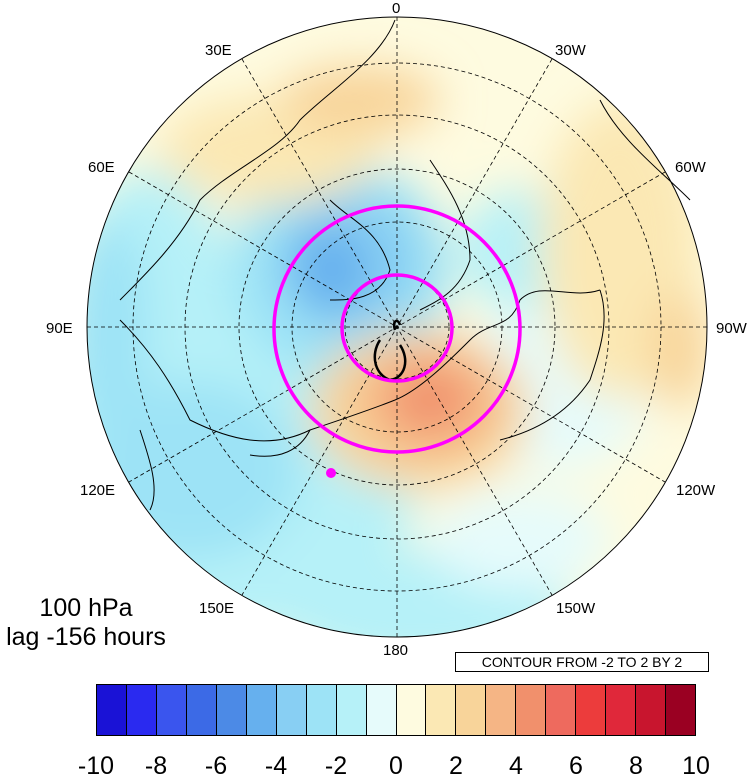 This screenshot has width=754, height=781. What do you see at coordinates (696, 490) in the screenshot?
I see `lon-label-120w: 120W` at bounding box center [696, 490].